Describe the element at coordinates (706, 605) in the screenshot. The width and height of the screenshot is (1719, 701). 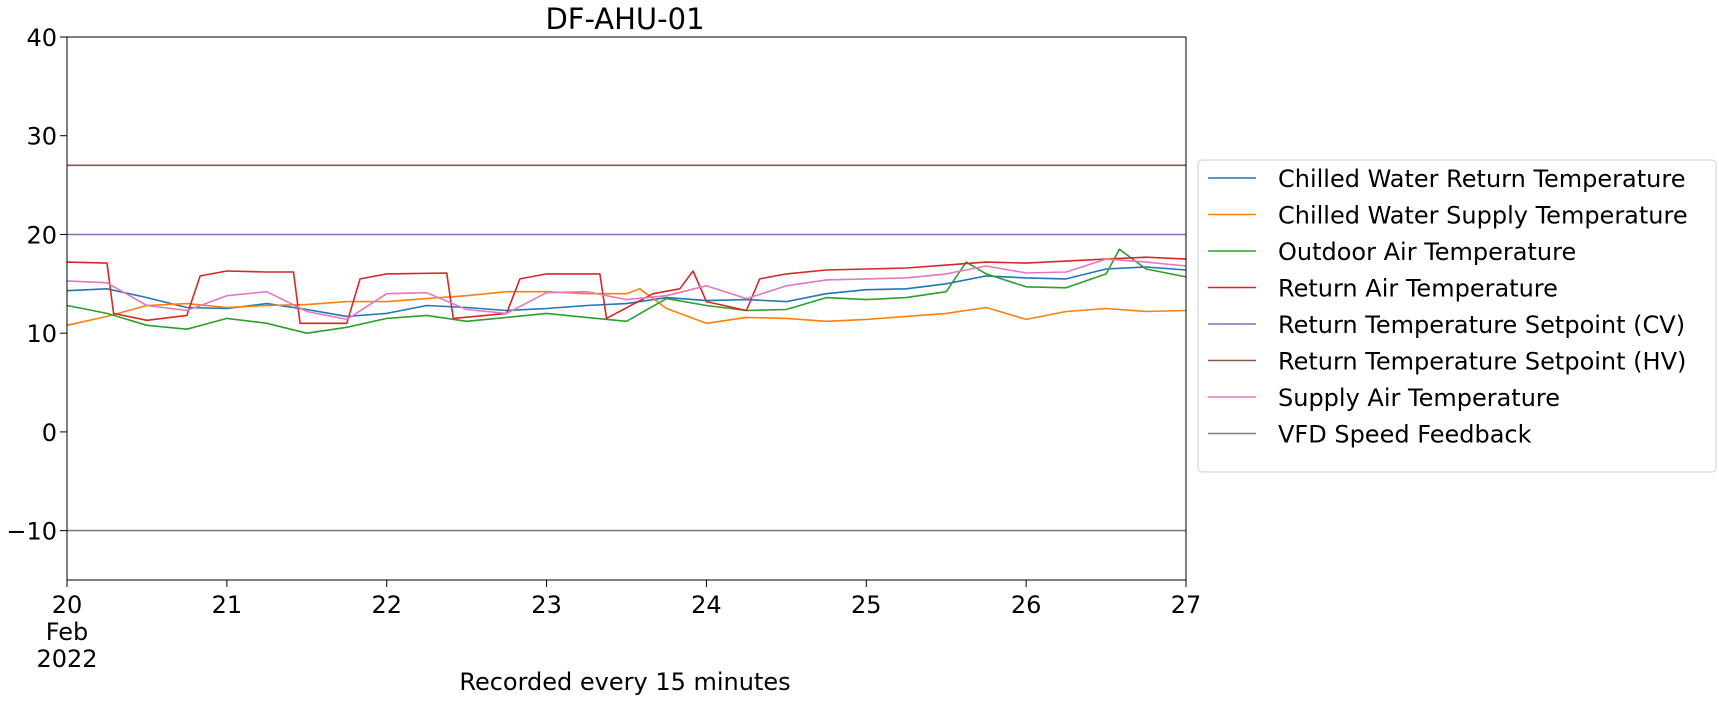
I see `x-tick-label: 24` at that location.